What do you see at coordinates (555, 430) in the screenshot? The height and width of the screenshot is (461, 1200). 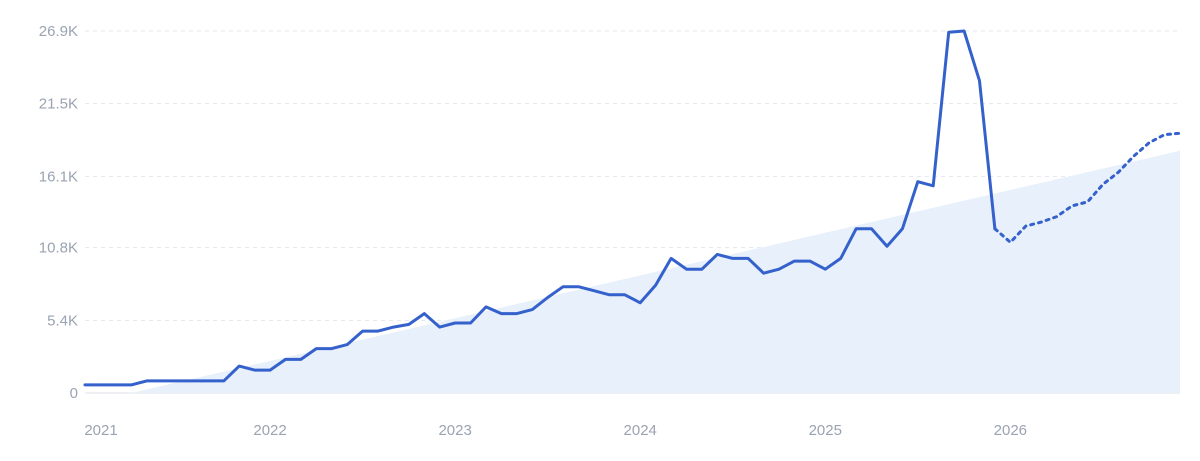 I see `x-axis-ticks: 2021 2022 2023 2024 2025 2026` at bounding box center [555, 430].